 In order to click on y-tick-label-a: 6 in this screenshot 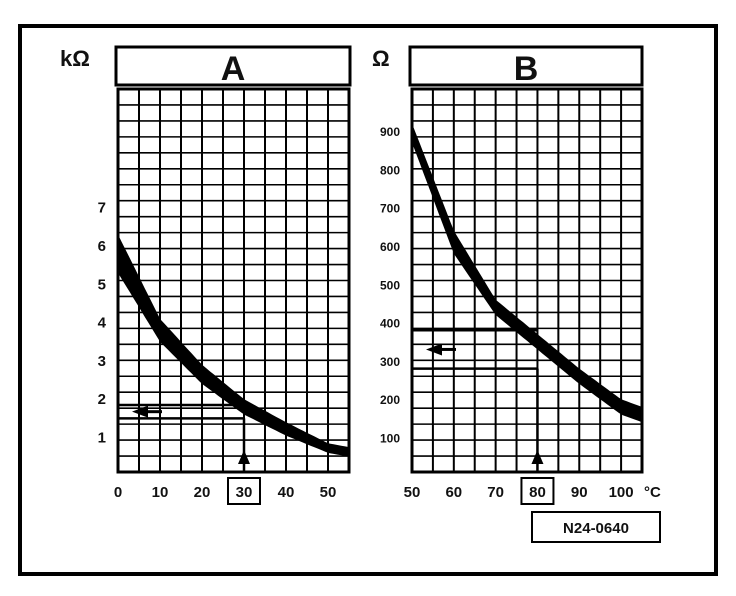, I will do `click(102, 246)`.